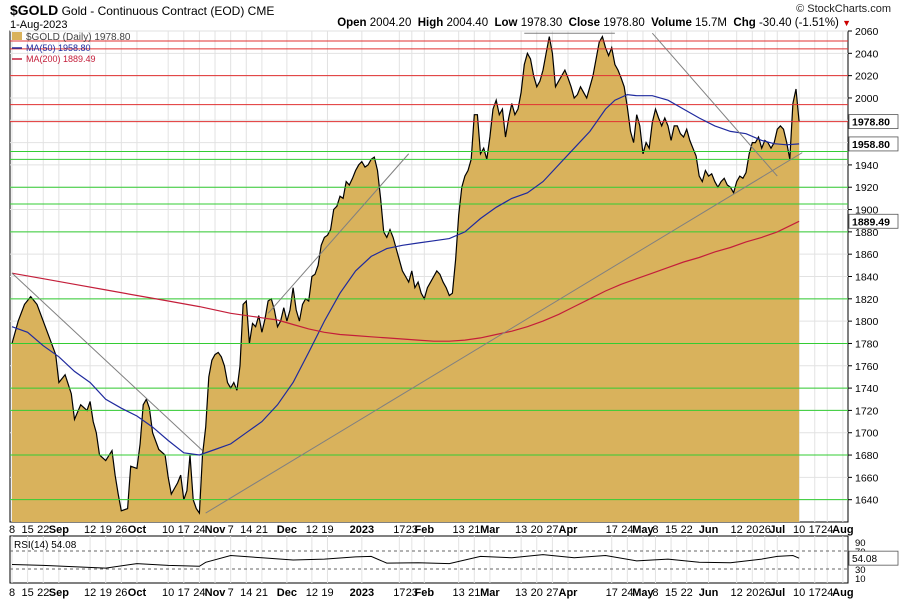 Image resolution: width=899 pixels, height=605 pixels. What do you see at coordinates (643, 593) in the screenshot?
I see `rsi-x-tick-label: May` at bounding box center [643, 593].